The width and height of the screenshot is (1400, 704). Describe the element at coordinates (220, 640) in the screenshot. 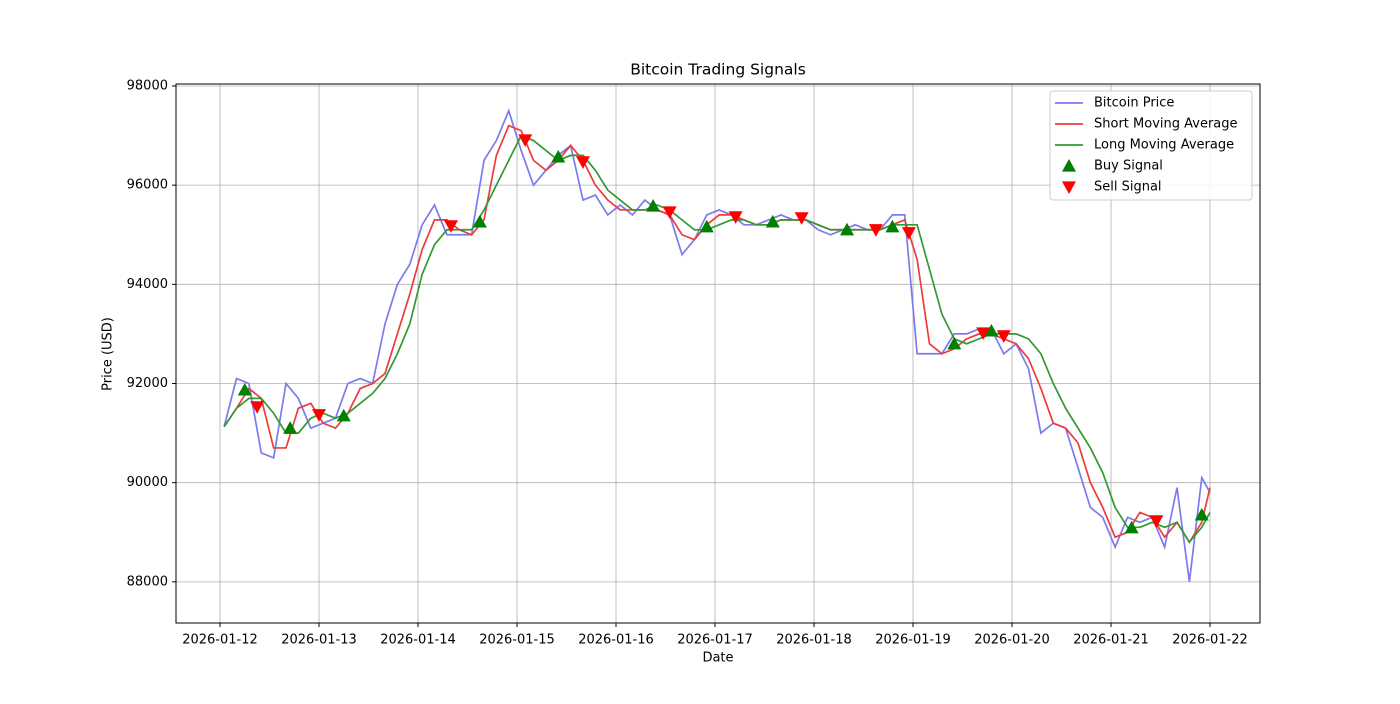

I see `x-tick-label: 2026-01-12` at that location.